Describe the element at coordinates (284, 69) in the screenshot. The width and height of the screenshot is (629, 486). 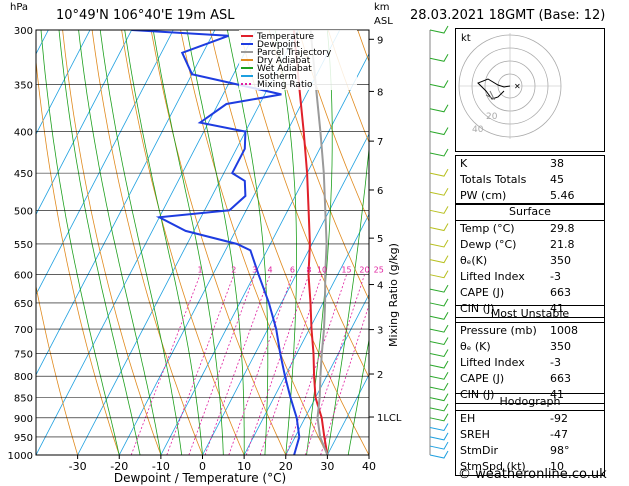
I see `legend-entry: Wet Adiabat` at that location.